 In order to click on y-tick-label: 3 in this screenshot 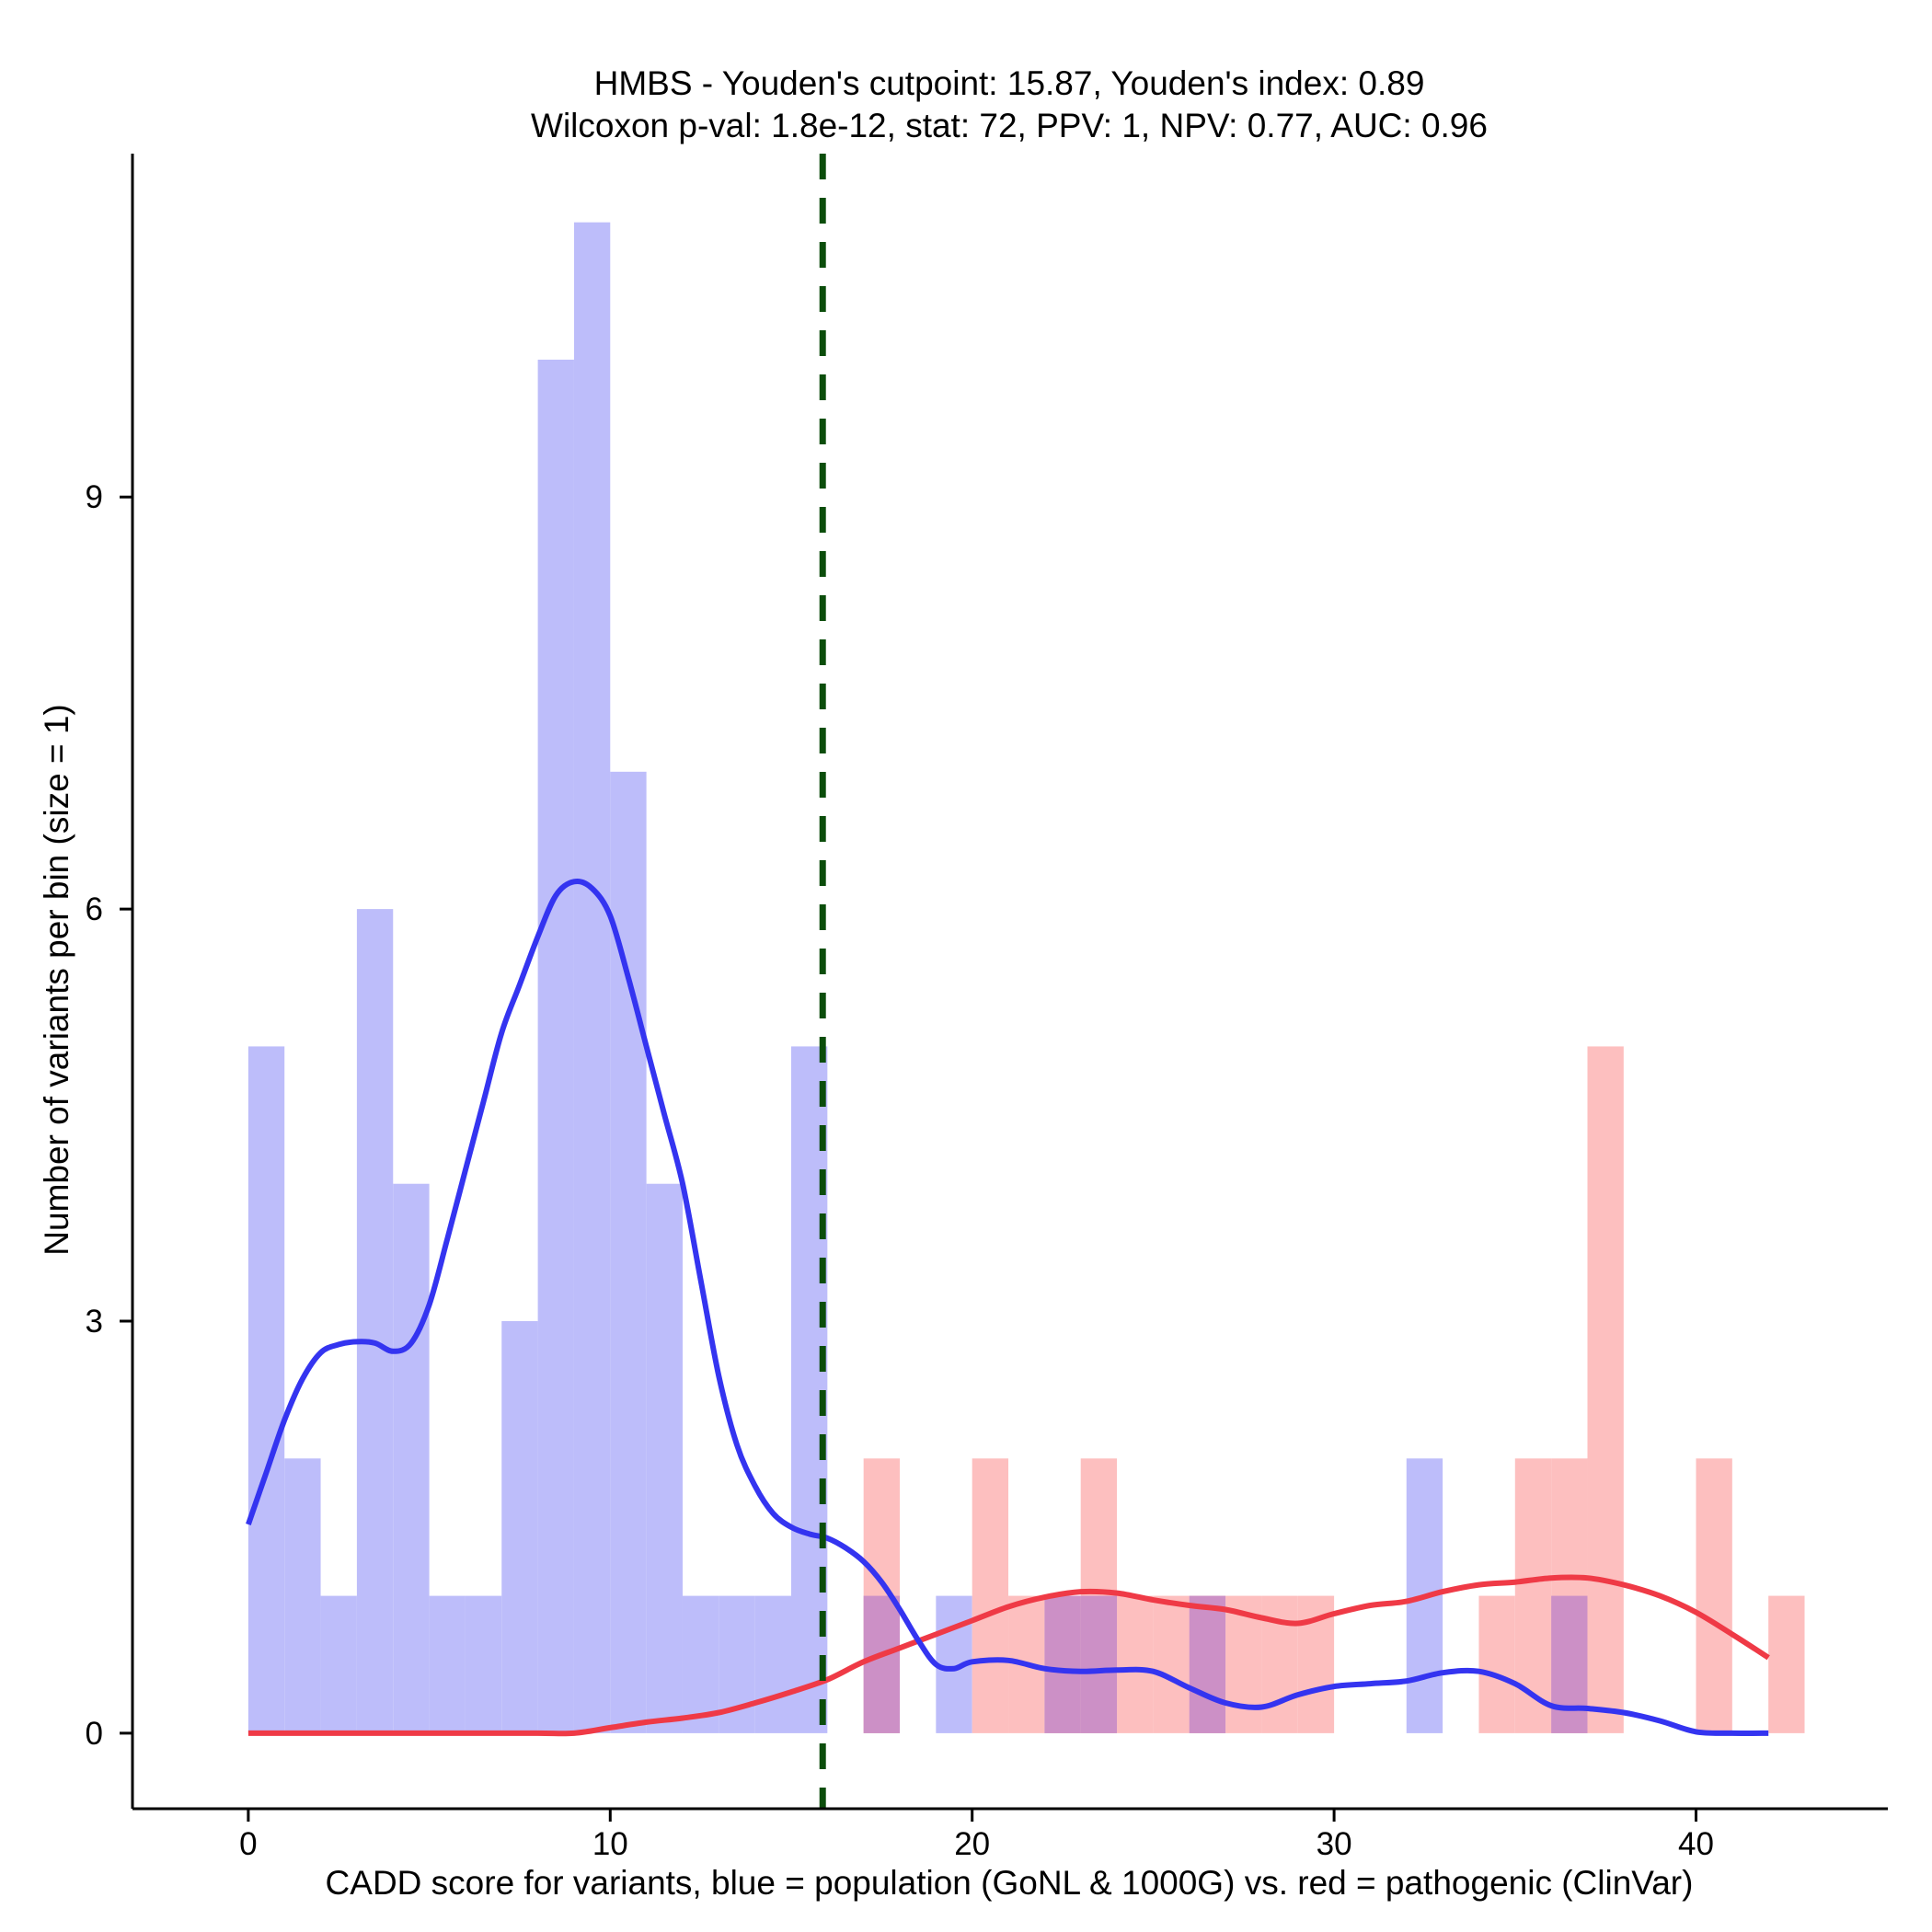, I will do `click(94, 1322)`.